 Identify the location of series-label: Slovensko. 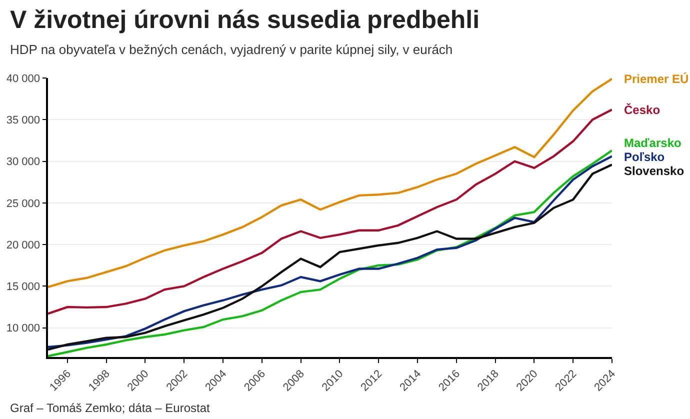
(654, 171).